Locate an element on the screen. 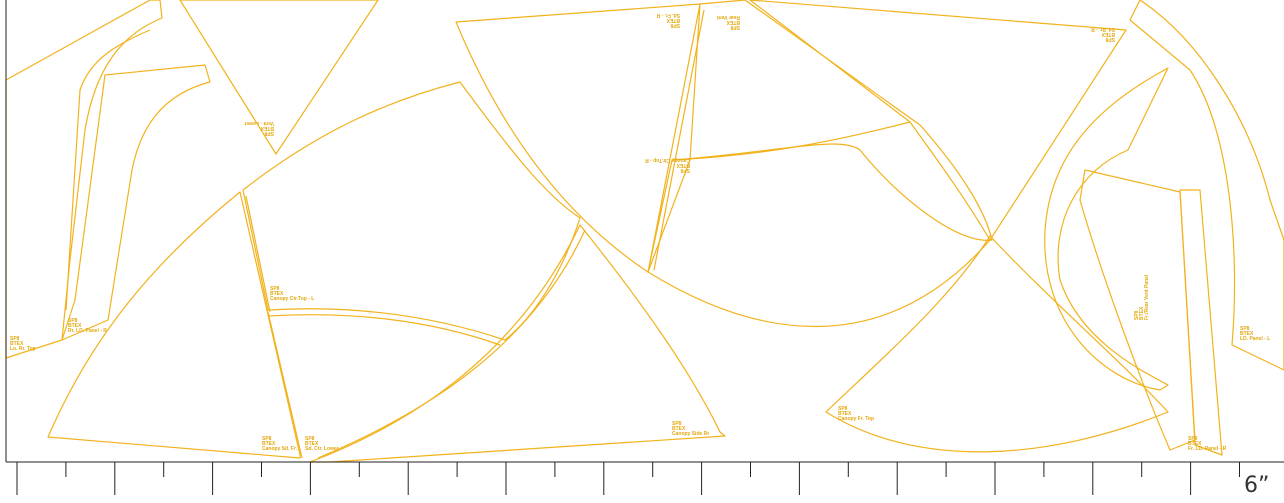 Image resolution: width=1284 pixels, height=503 pixels. piece-fr-ld-panel-r is located at coordinates (1201, 322).